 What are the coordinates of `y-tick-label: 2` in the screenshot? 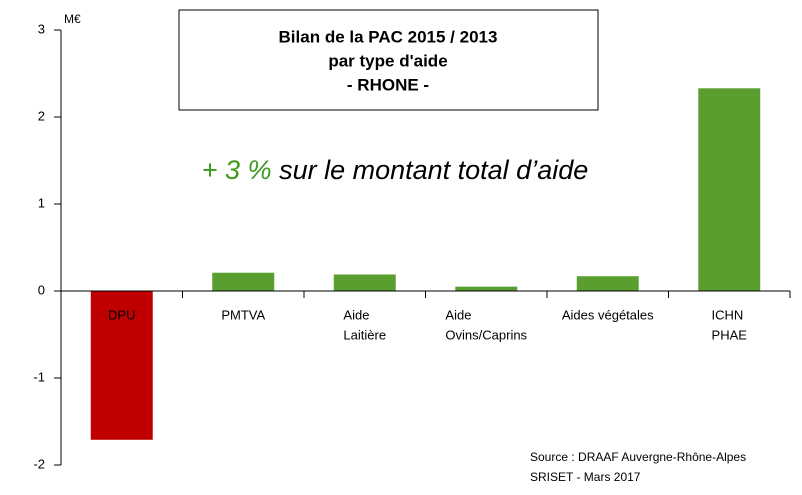 It's located at (41, 115).